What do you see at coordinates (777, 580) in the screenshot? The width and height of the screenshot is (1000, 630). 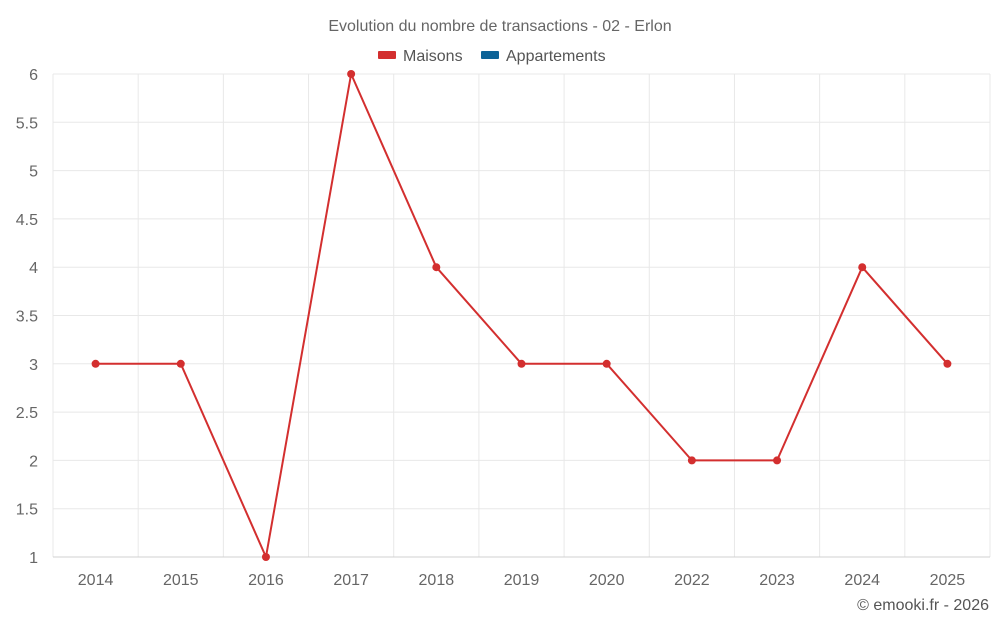 I see `x-tick-label: 2023` at bounding box center [777, 580].